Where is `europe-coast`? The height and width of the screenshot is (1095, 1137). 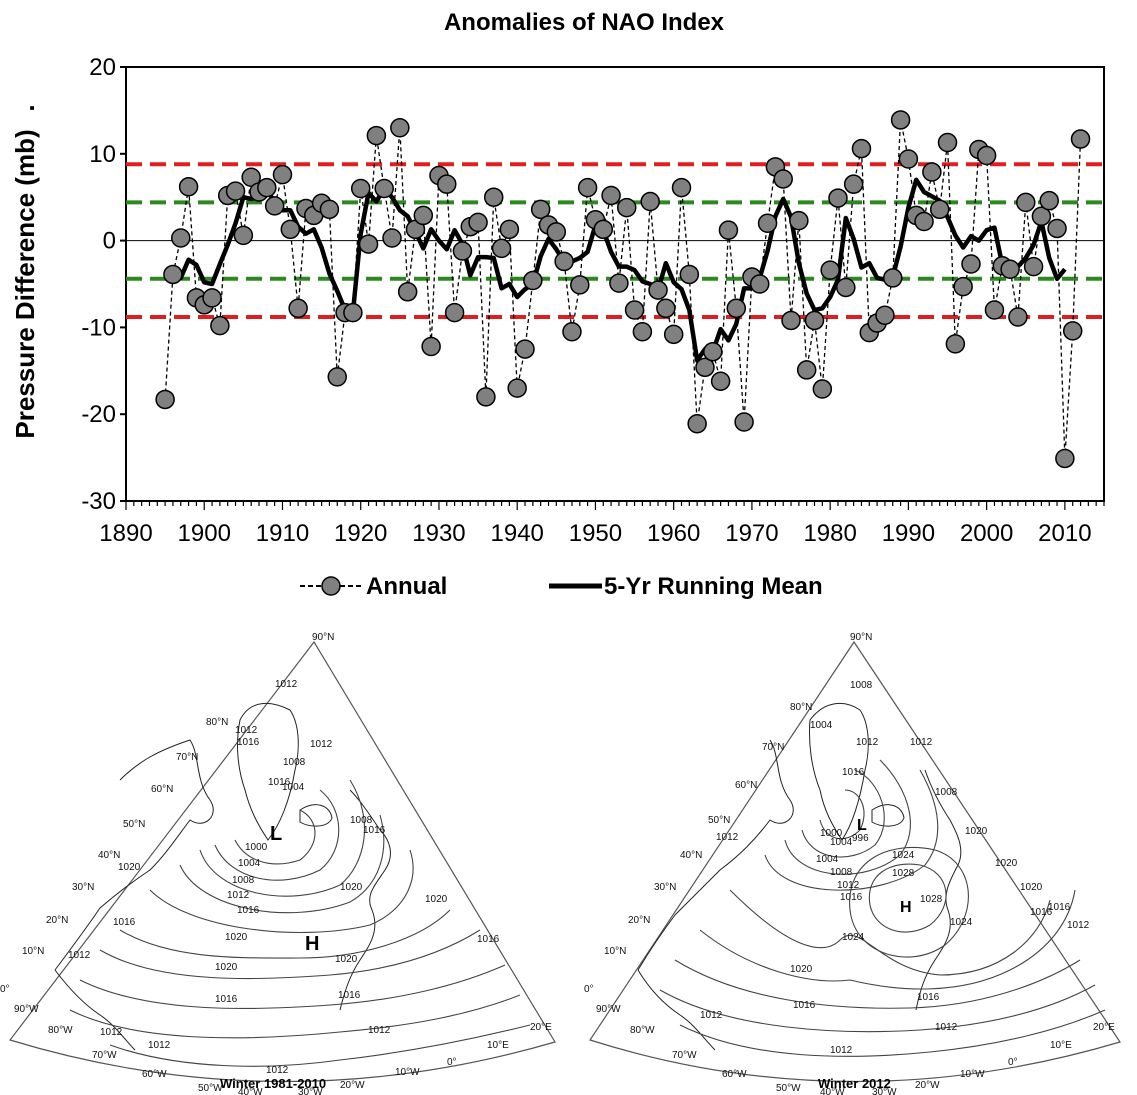
europe-coast is located at coordinates (938, 890).